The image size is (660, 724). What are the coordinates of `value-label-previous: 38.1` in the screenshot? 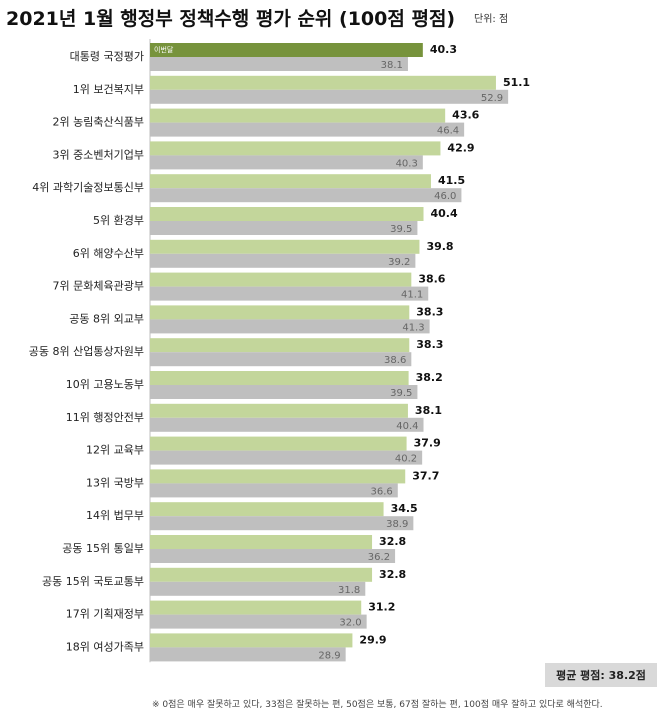 It's located at (392, 65).